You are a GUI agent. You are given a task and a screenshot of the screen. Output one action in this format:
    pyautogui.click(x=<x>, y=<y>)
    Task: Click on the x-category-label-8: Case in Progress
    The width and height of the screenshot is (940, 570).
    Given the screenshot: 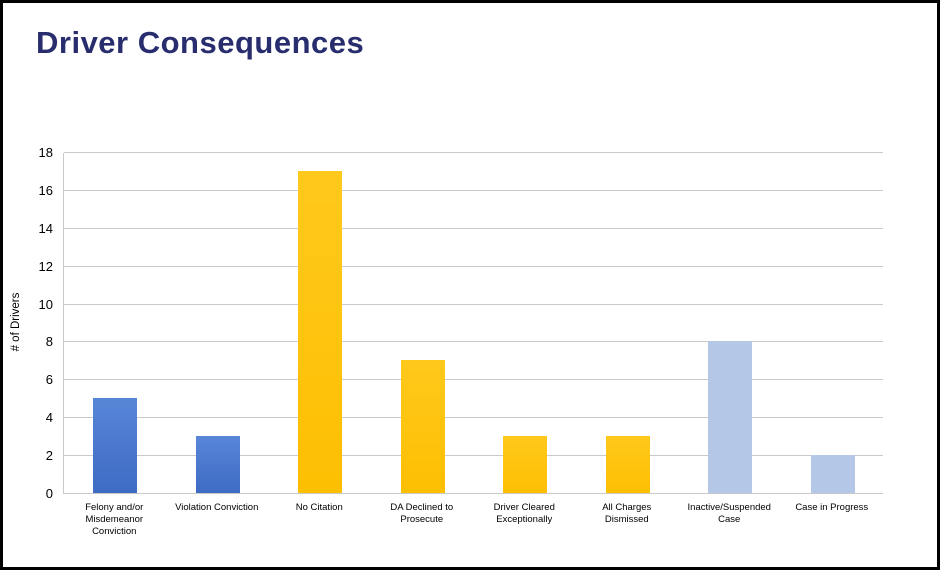 What is the action you would take?
    pyautogui.click(x=832, y=507)
    